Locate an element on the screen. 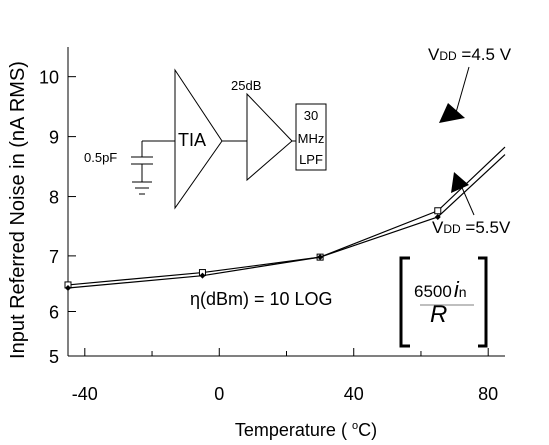 The image size is (549, 445). data-point-square is located at coordinates (438, 211).